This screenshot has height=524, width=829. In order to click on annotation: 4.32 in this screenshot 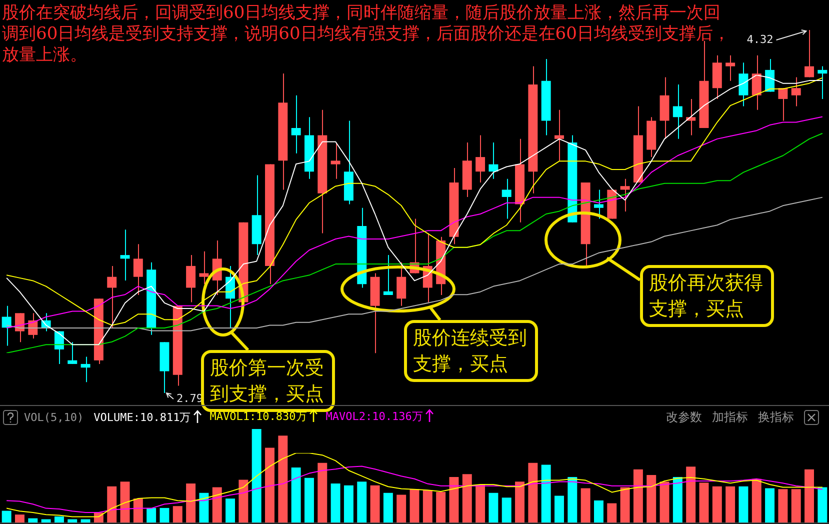, I will do `click(760, 39)`.